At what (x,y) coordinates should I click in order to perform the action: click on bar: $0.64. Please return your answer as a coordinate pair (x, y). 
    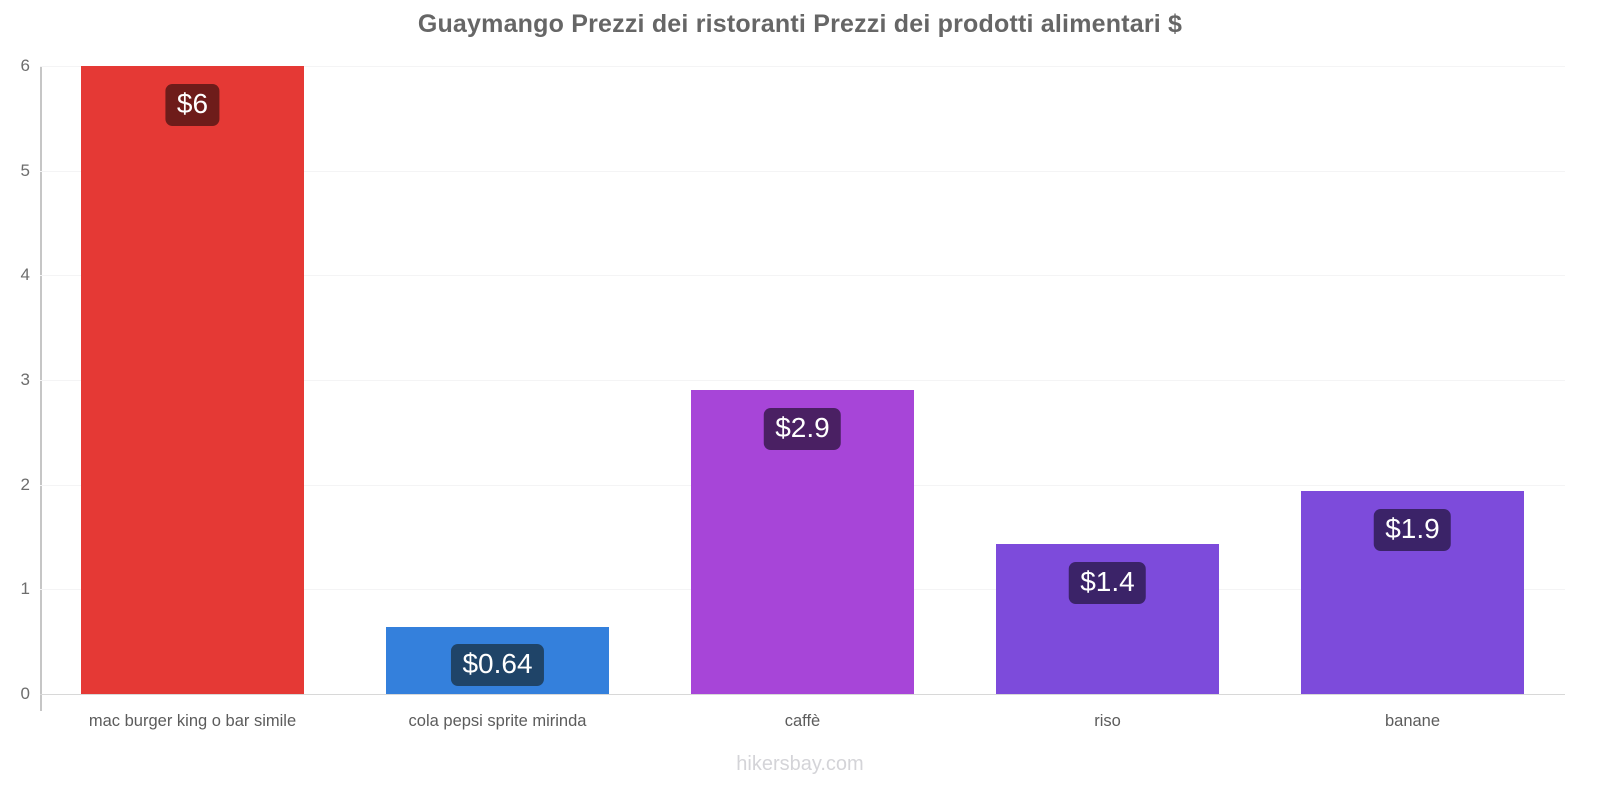
    Looking at the image, I should click on (497, 660).